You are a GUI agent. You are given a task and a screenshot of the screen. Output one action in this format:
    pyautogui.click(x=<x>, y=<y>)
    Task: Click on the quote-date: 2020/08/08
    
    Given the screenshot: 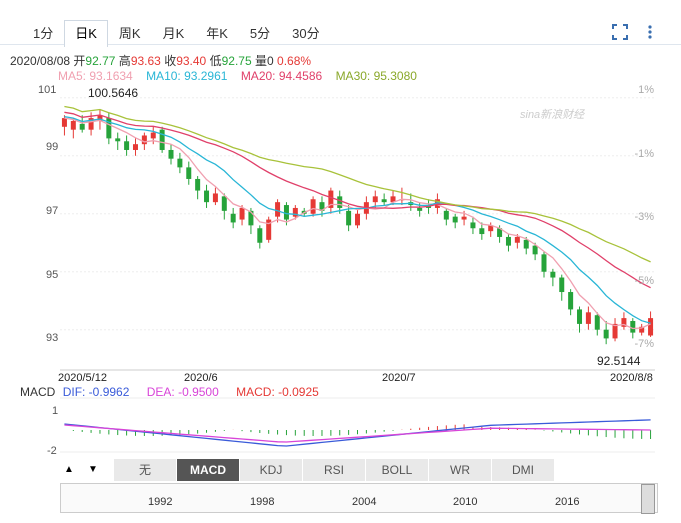 What is the action you would take?
    pyautogui.click(x=40, y=61)
    